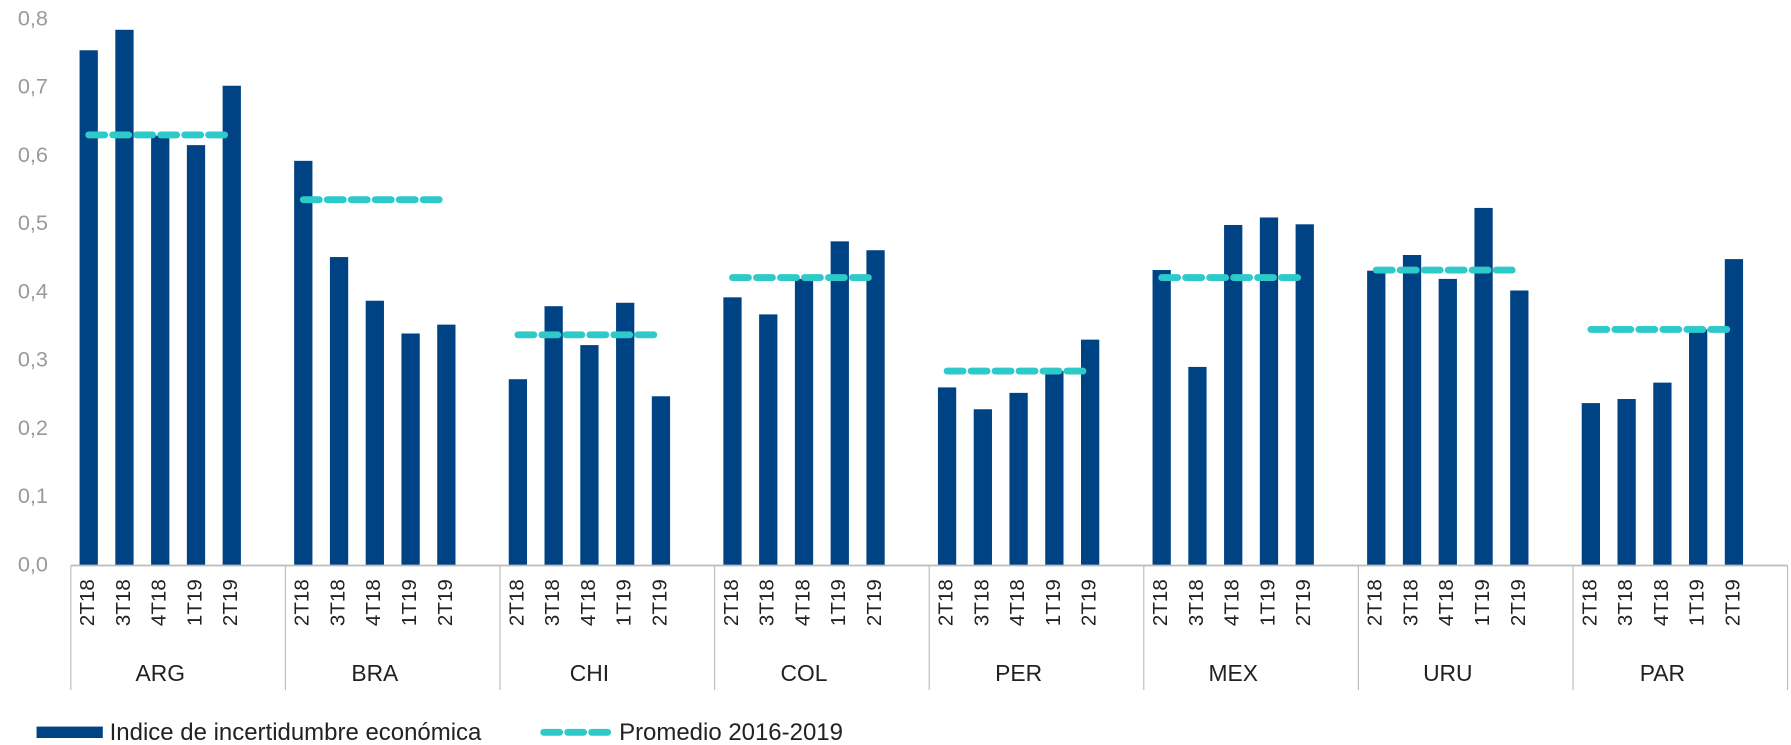 This screenshot has height=745, width=1791. What do you see at coordinates (33, 359) in the screenshot?
I see `y-tick-label: 0,3` at bounding box center [33, 359].